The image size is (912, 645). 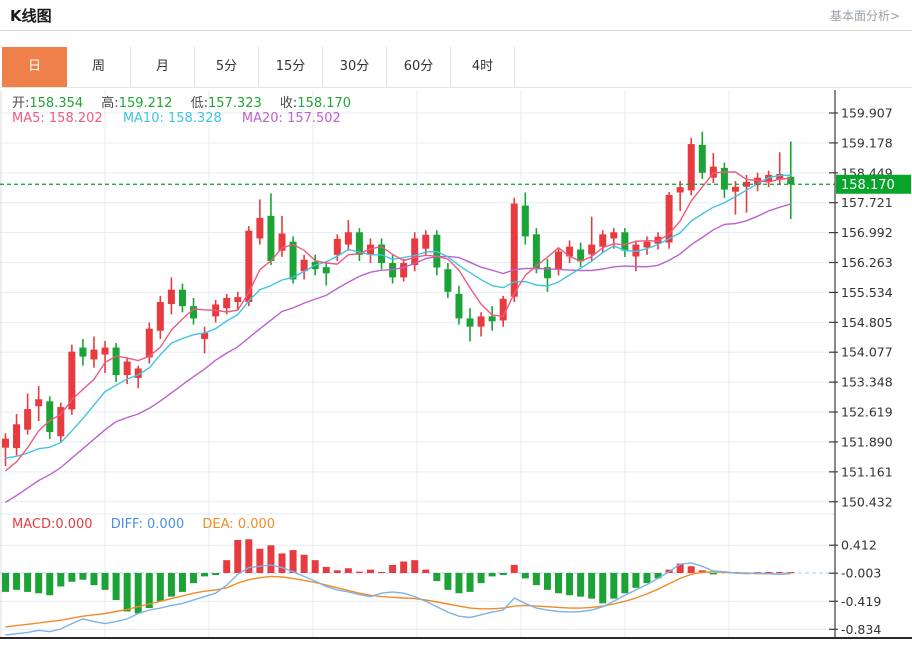 What do you see at coordinates (419, 67) in the screenshot?
I see `tab-60min: 60分` at bounding box center [419, 67].